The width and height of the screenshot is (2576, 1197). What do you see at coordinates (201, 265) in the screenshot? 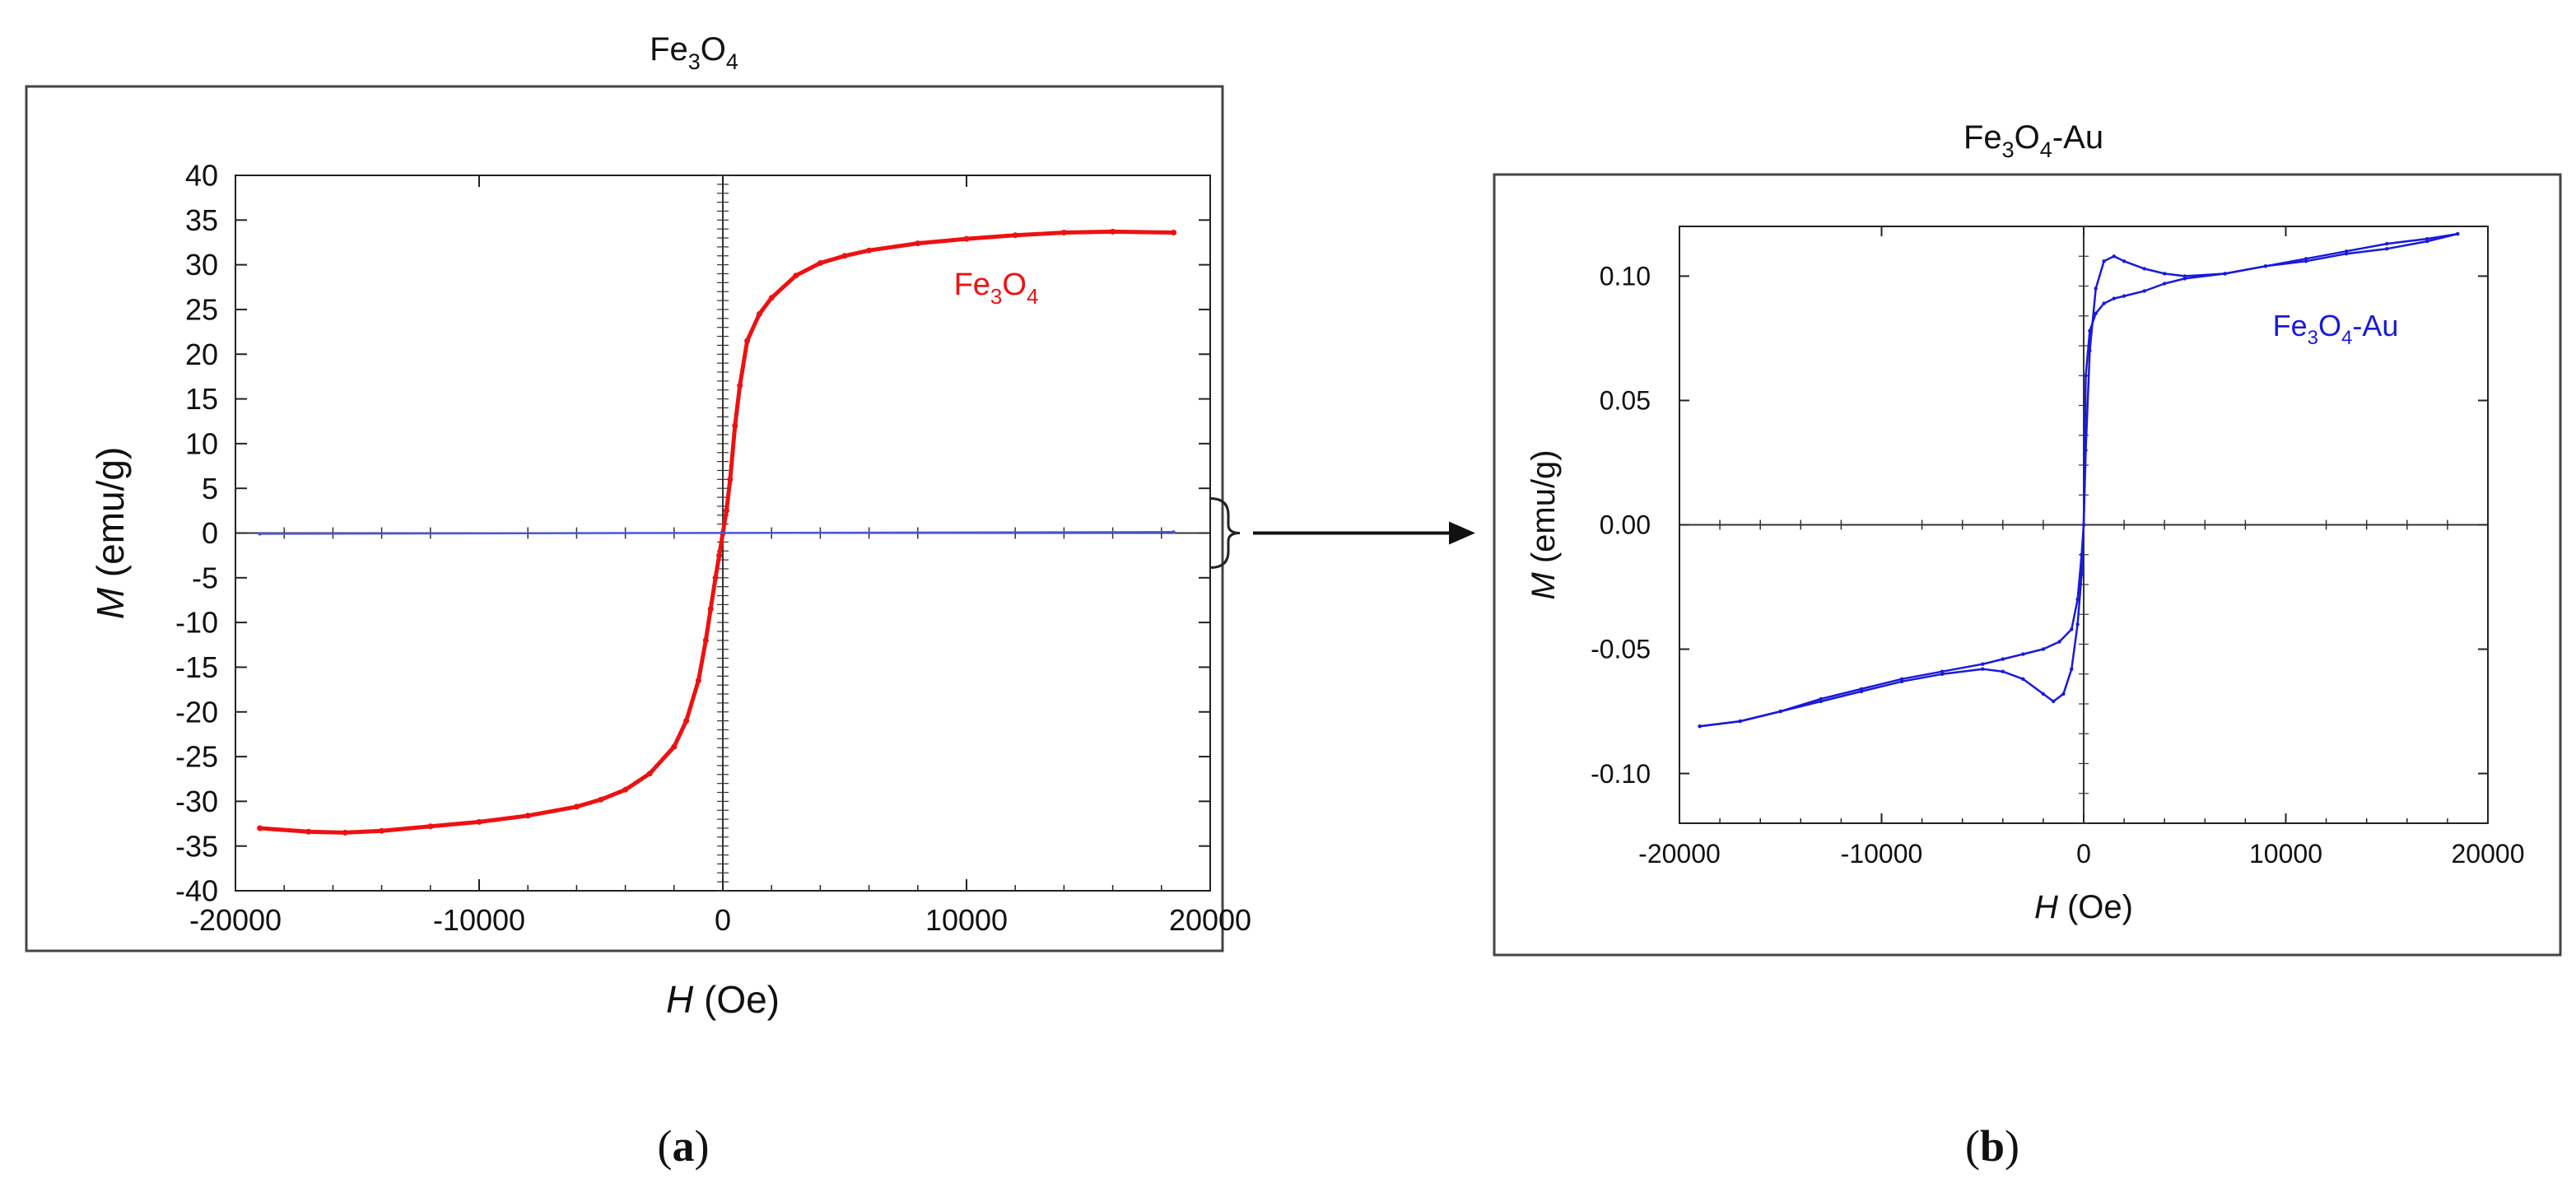
I see `y-tick-label: 30` at bounding box center [201, 265].